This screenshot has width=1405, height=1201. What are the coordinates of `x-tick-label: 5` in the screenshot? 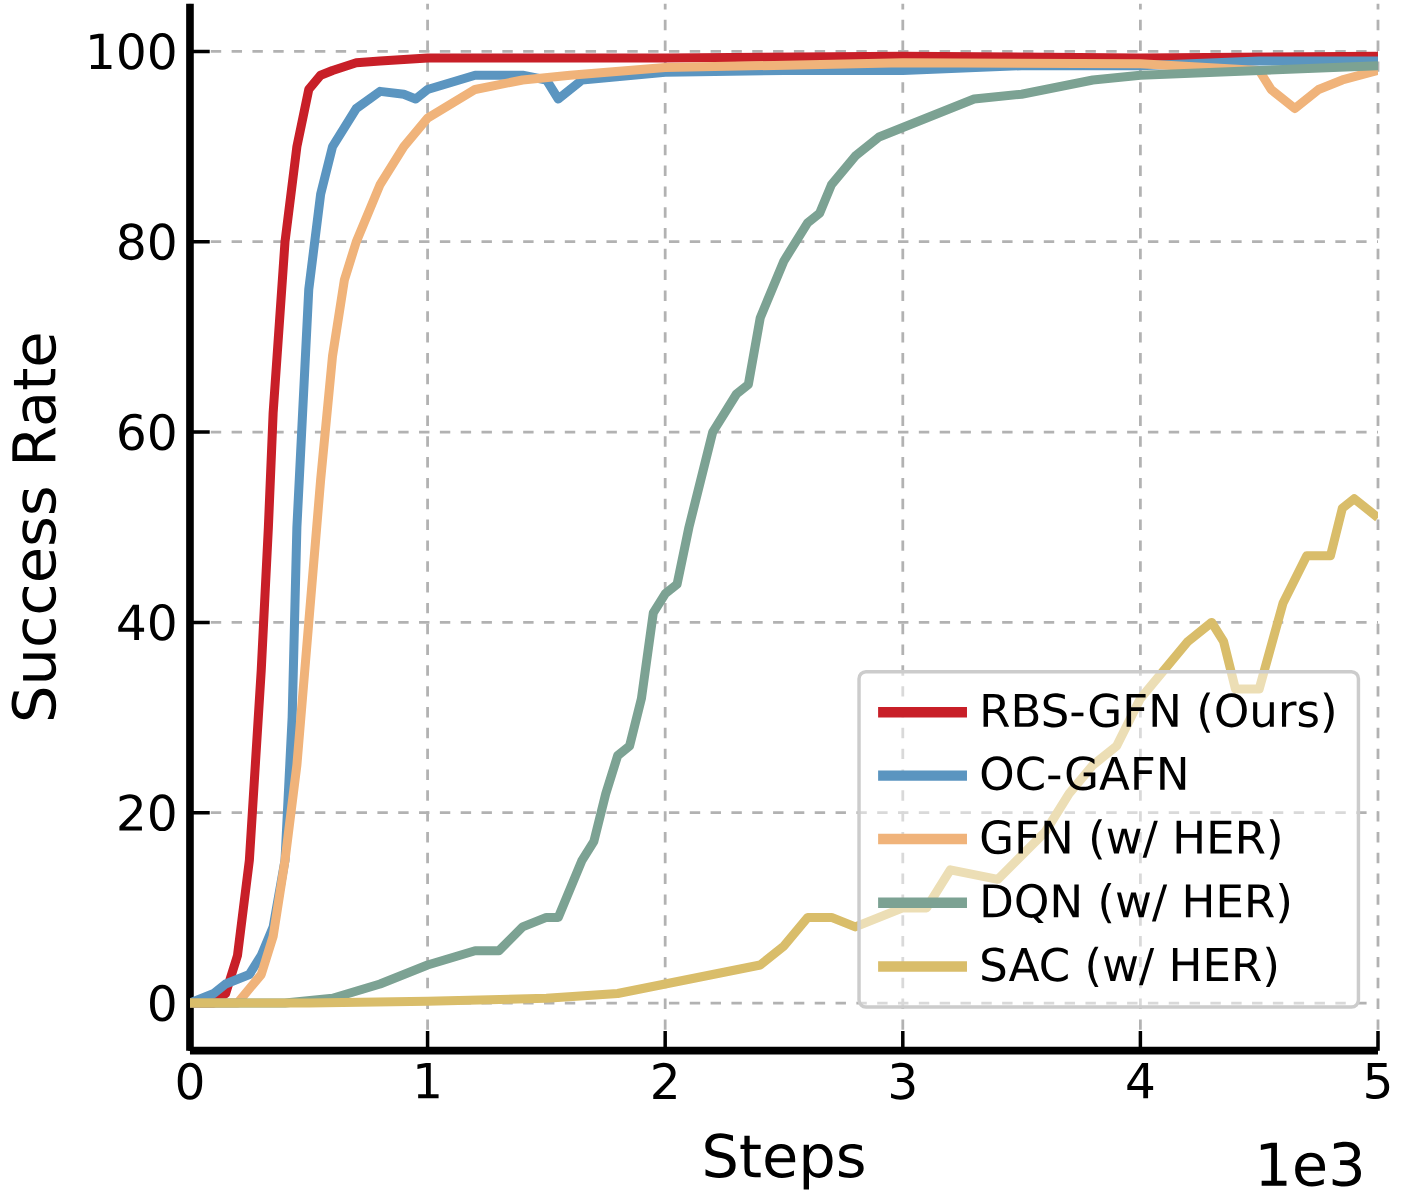 It's located at (1378, 1081).